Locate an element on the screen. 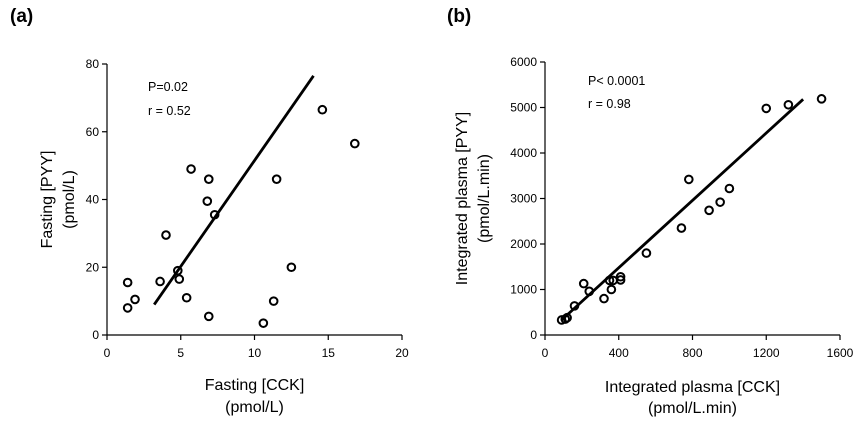 The width and height of the screenshot is (861, 423). panel-a-x-tick-label: 10 is located at coordinates (255, 353).